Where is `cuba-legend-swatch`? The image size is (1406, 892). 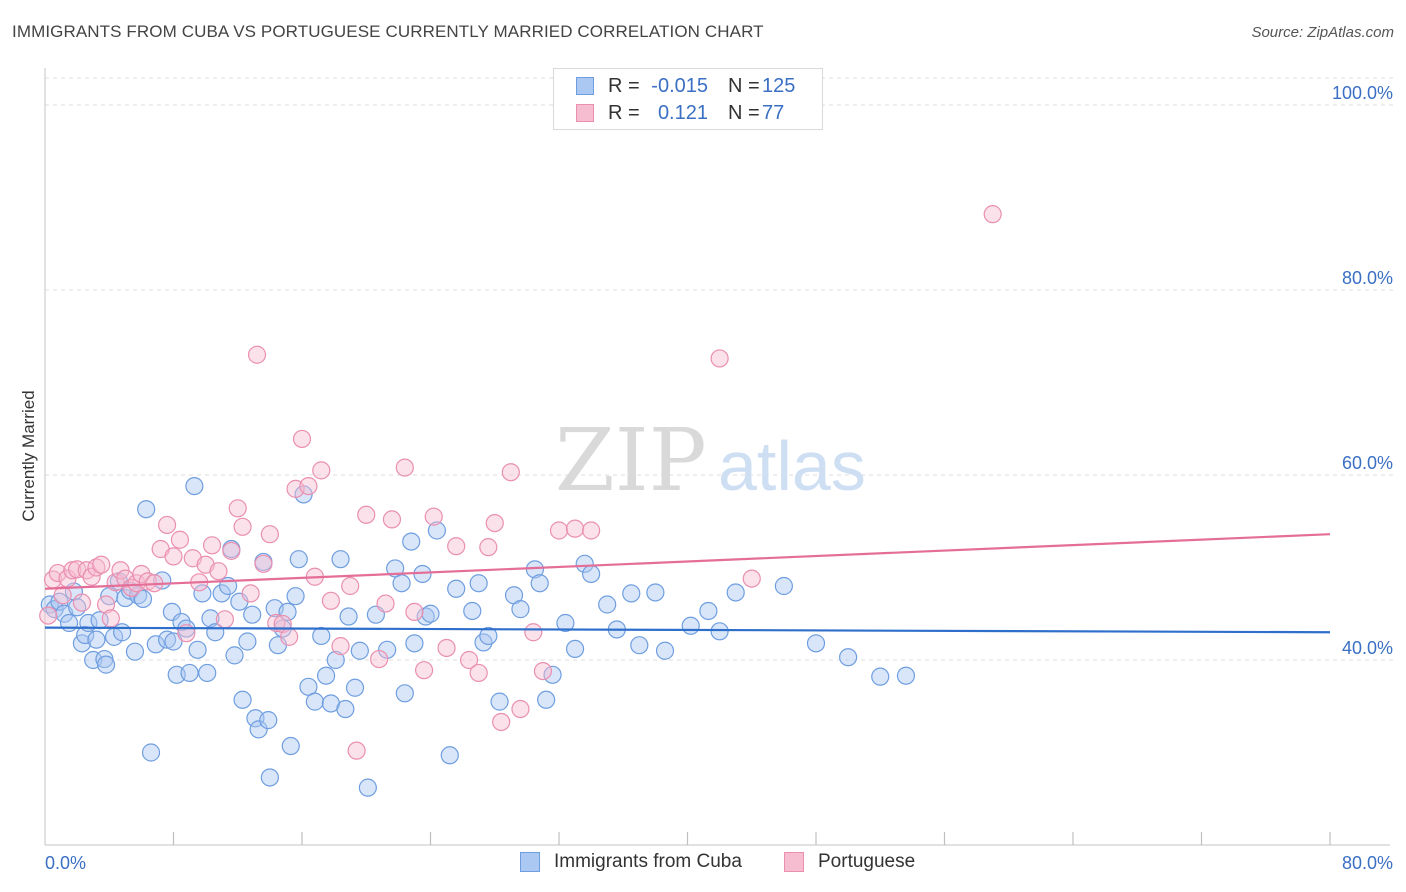
cuba-legend-swatch is located at coordinates (530, 862).